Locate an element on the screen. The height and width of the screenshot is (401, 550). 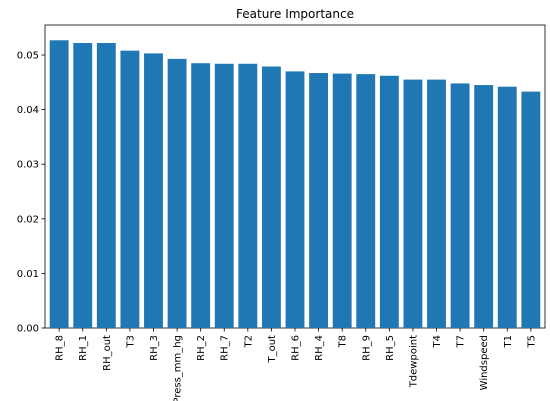
x-tick-label: Windspeed is located at coordinates (484, 362).